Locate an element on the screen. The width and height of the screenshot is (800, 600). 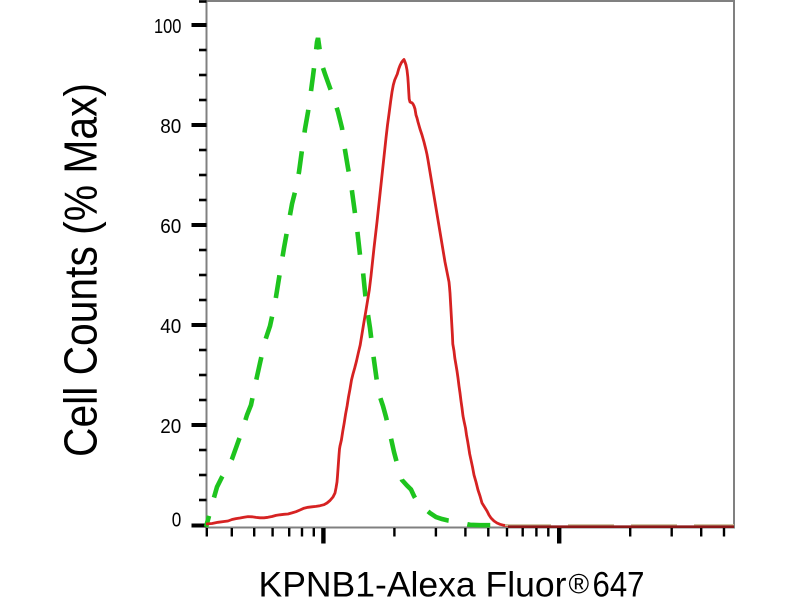
svg-text: KPNB1-Alexa Fluor is located at coordinates (413, 583).